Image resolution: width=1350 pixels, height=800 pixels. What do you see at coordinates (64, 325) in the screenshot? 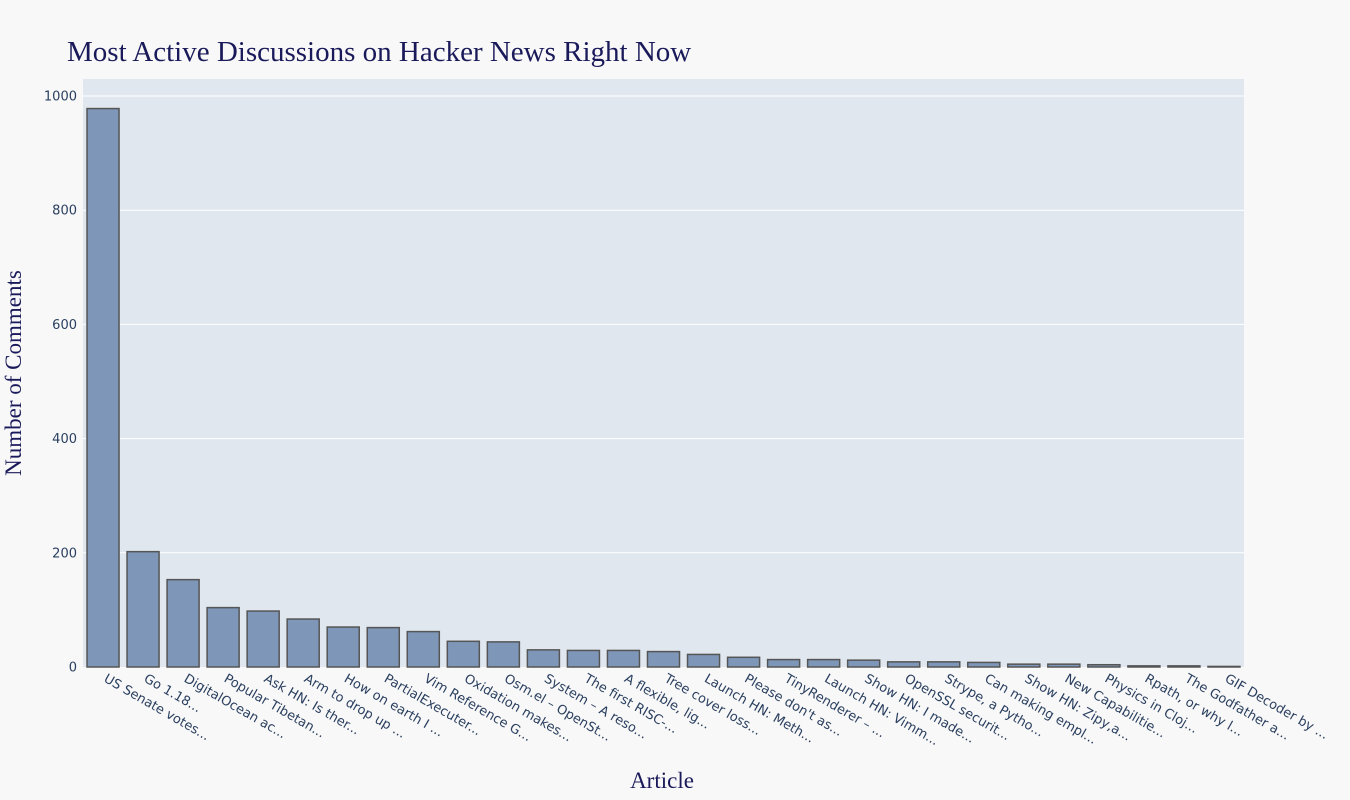
I see `y-tick-label: 600` at bounding box center [64, 325].